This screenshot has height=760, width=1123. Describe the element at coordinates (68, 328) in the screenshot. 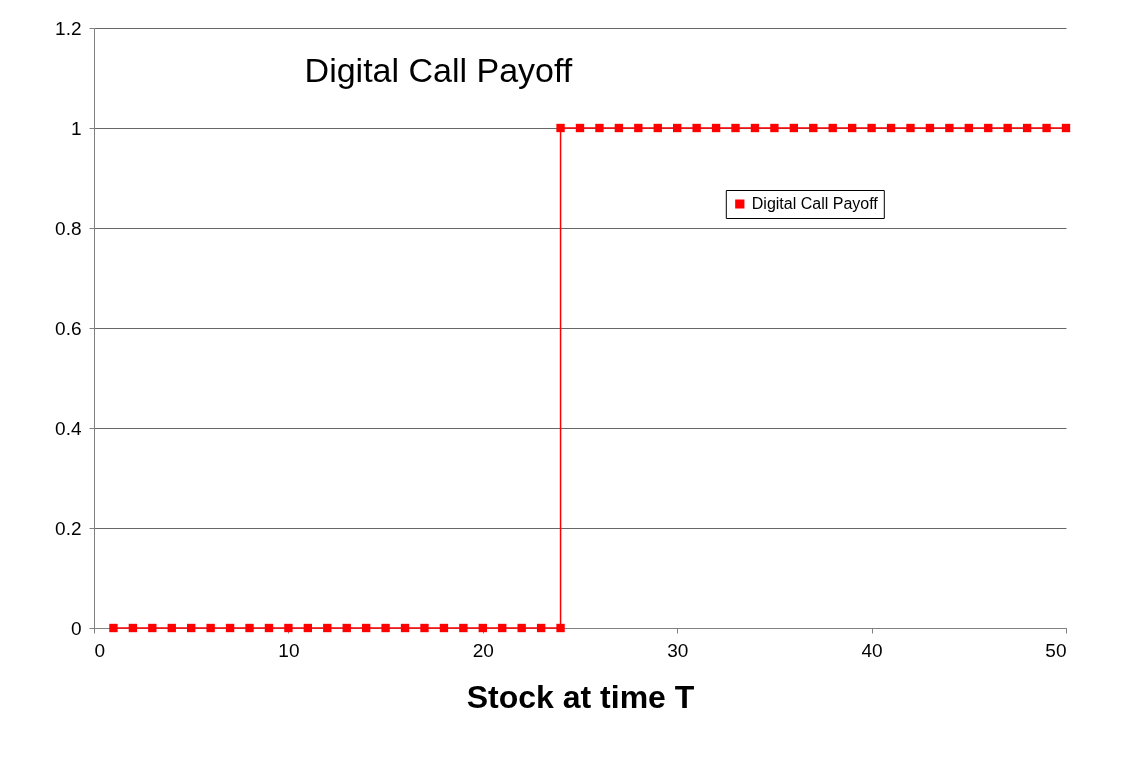

I see `y-tick-label: 0.6` at that location.